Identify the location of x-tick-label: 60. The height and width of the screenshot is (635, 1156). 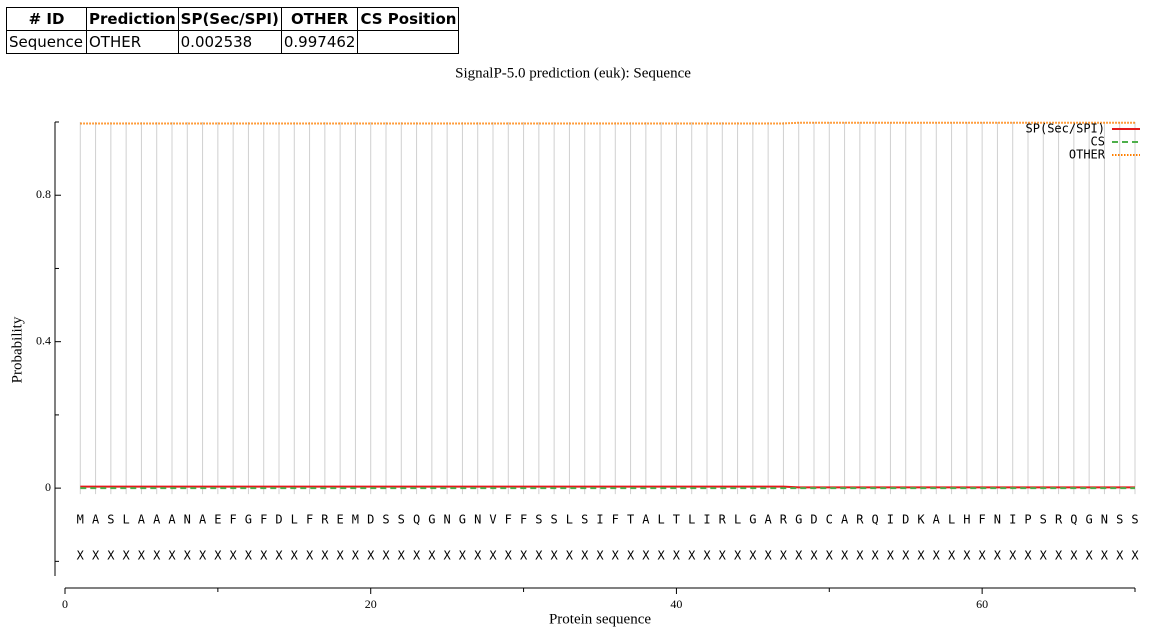
(982, 604).